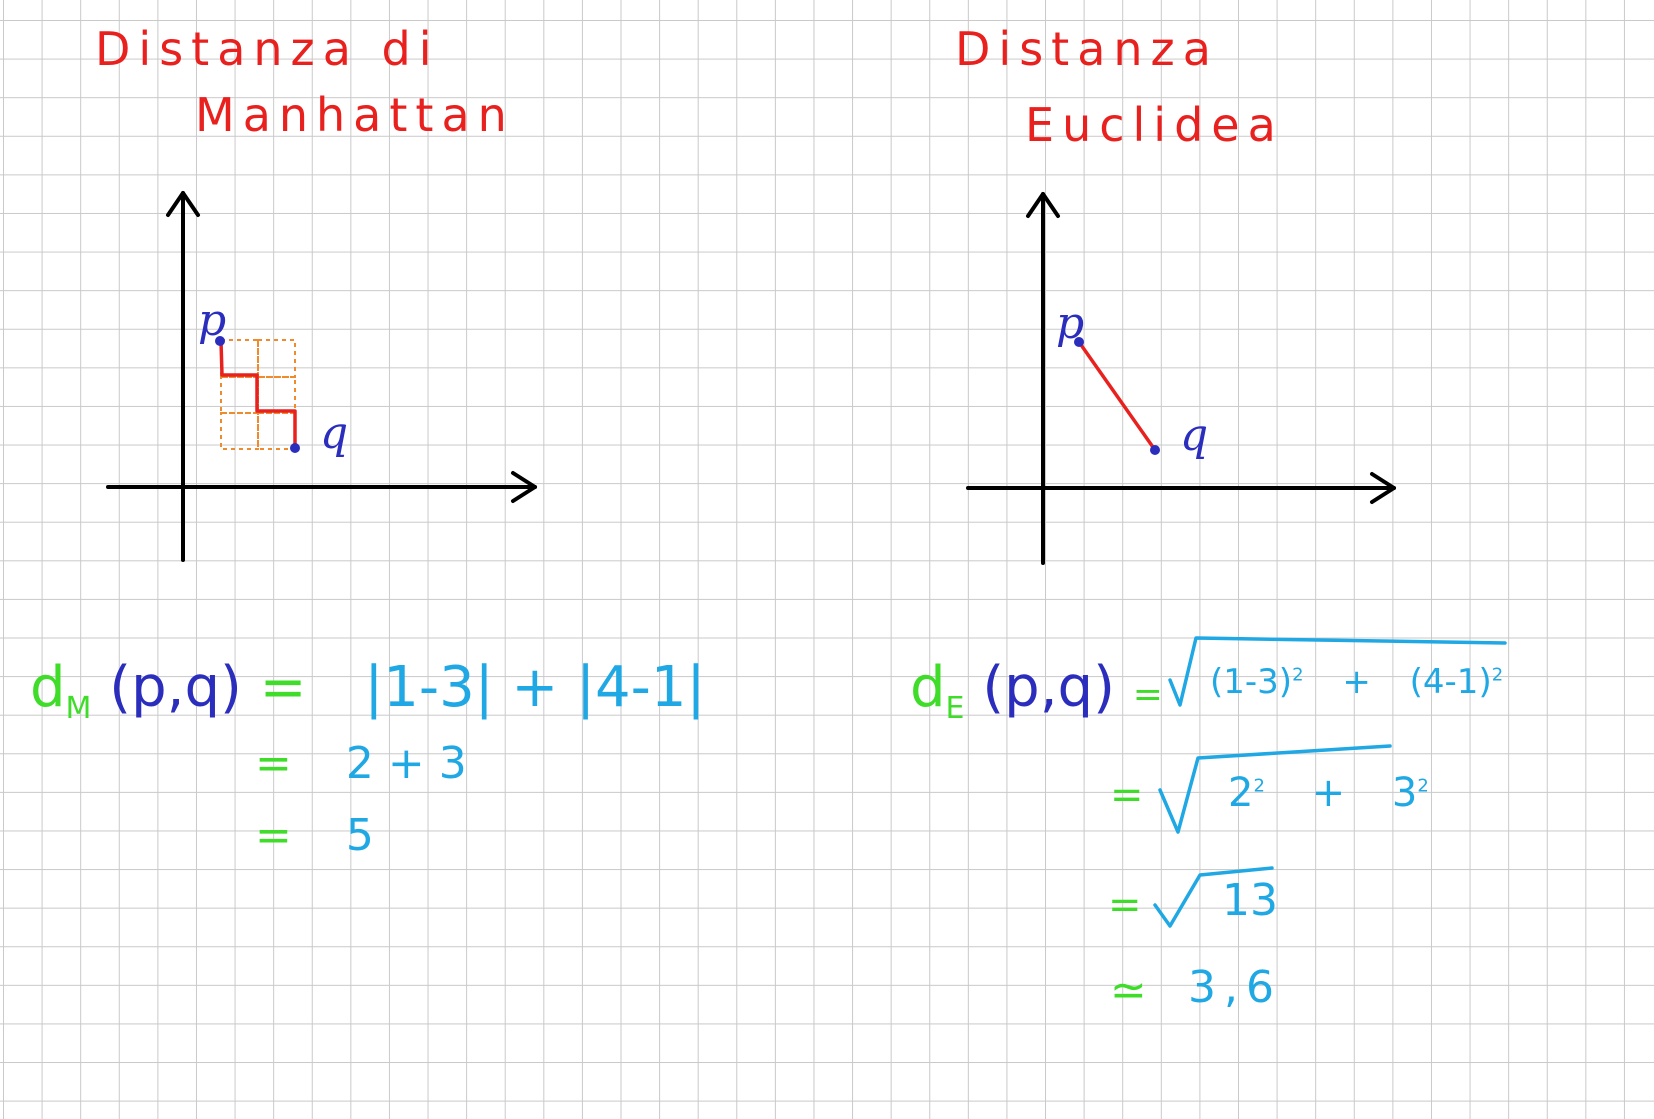 The image size is (1654, 1119). I want to click on manhattan-rhs-2: 2 + 3, so click(406, 763).